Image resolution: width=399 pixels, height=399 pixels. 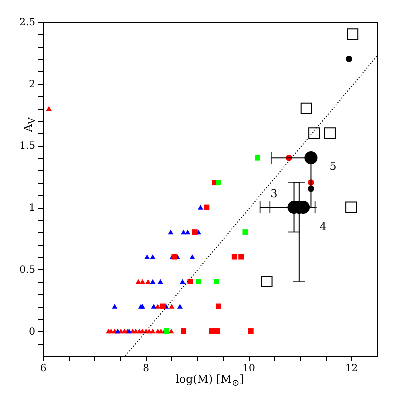 I want to click on x-tick-label: 12, so click(x=351, y=369).